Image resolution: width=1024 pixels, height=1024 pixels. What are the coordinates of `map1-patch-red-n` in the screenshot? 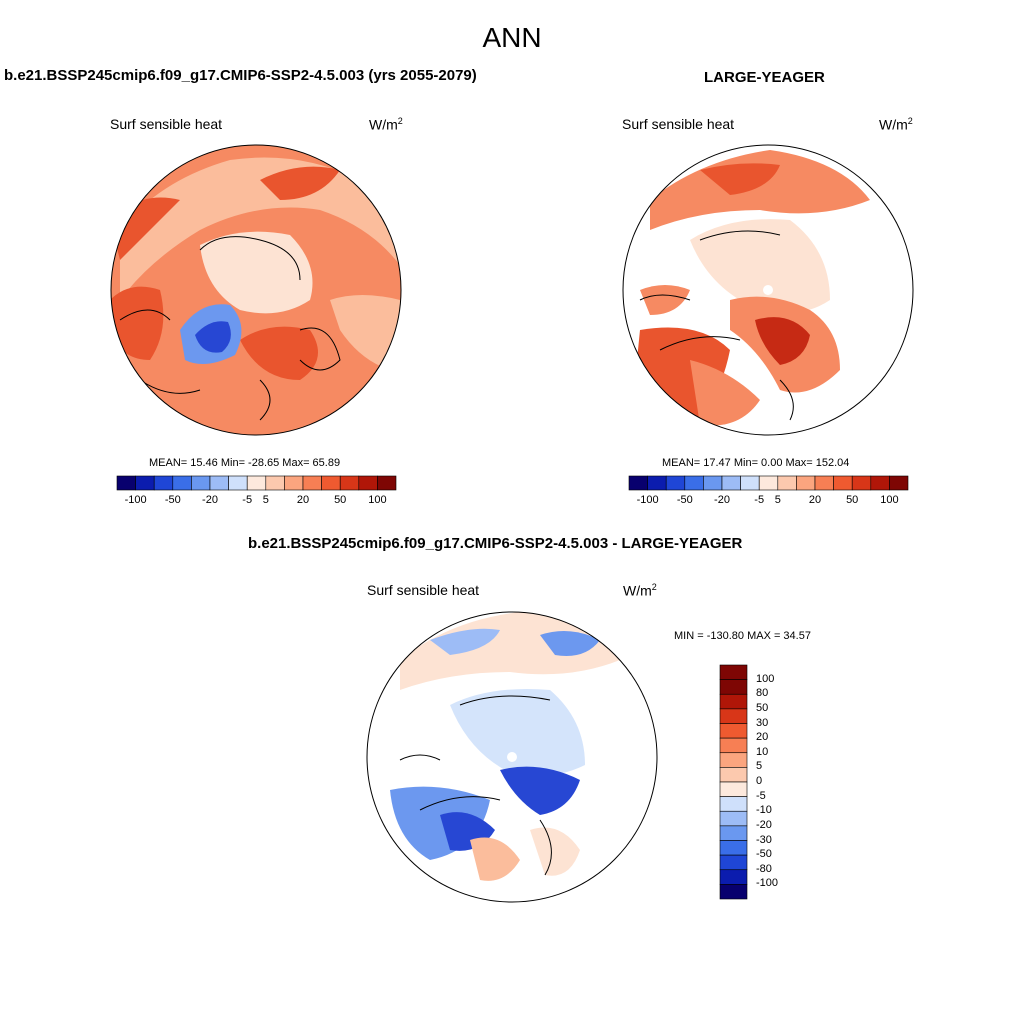 It's located at (300, 183).